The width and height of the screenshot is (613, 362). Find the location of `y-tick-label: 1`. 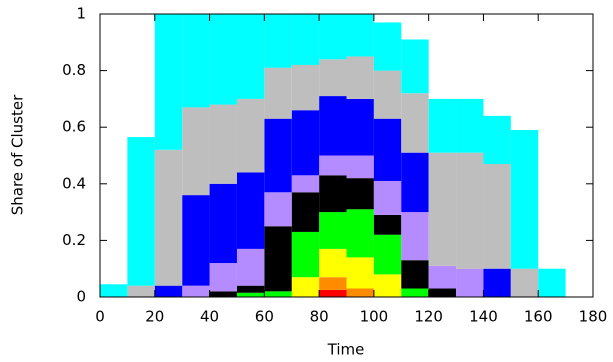

y-tick-label: 1 is located at coordinates (81, 14).